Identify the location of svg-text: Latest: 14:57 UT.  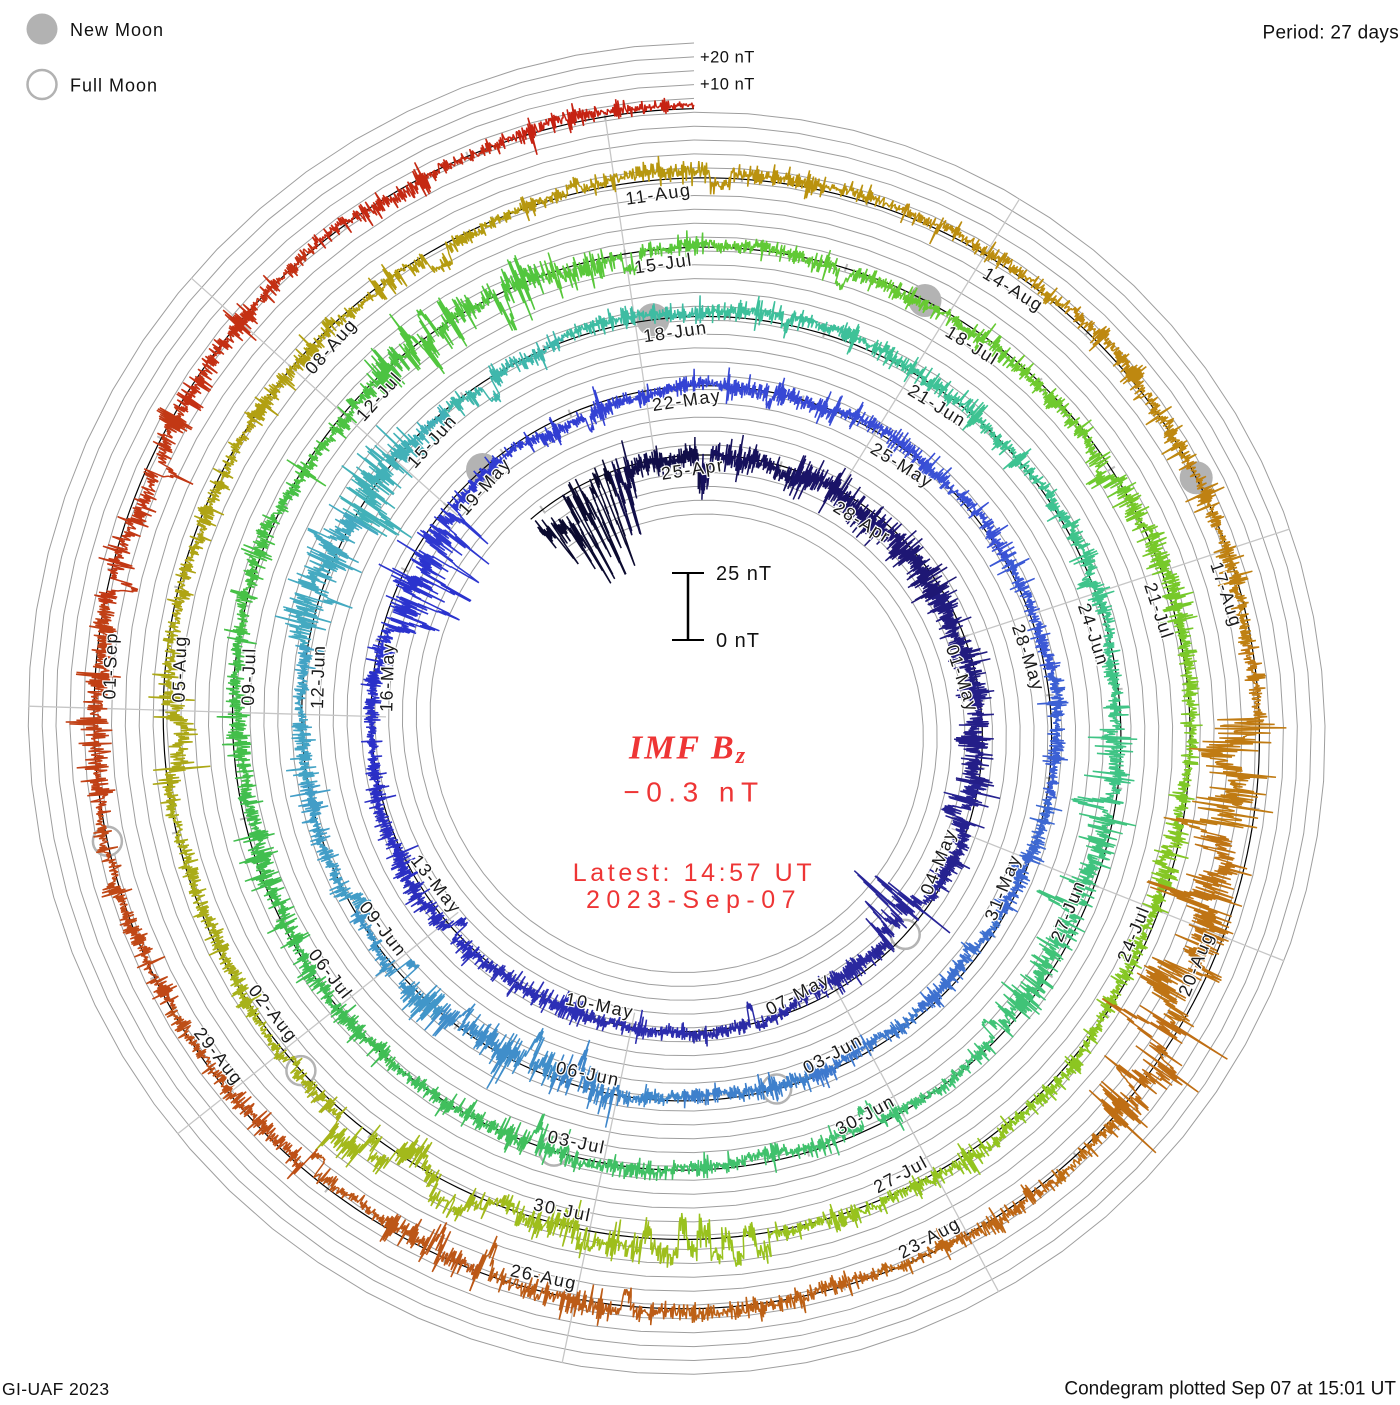
(694, 873).